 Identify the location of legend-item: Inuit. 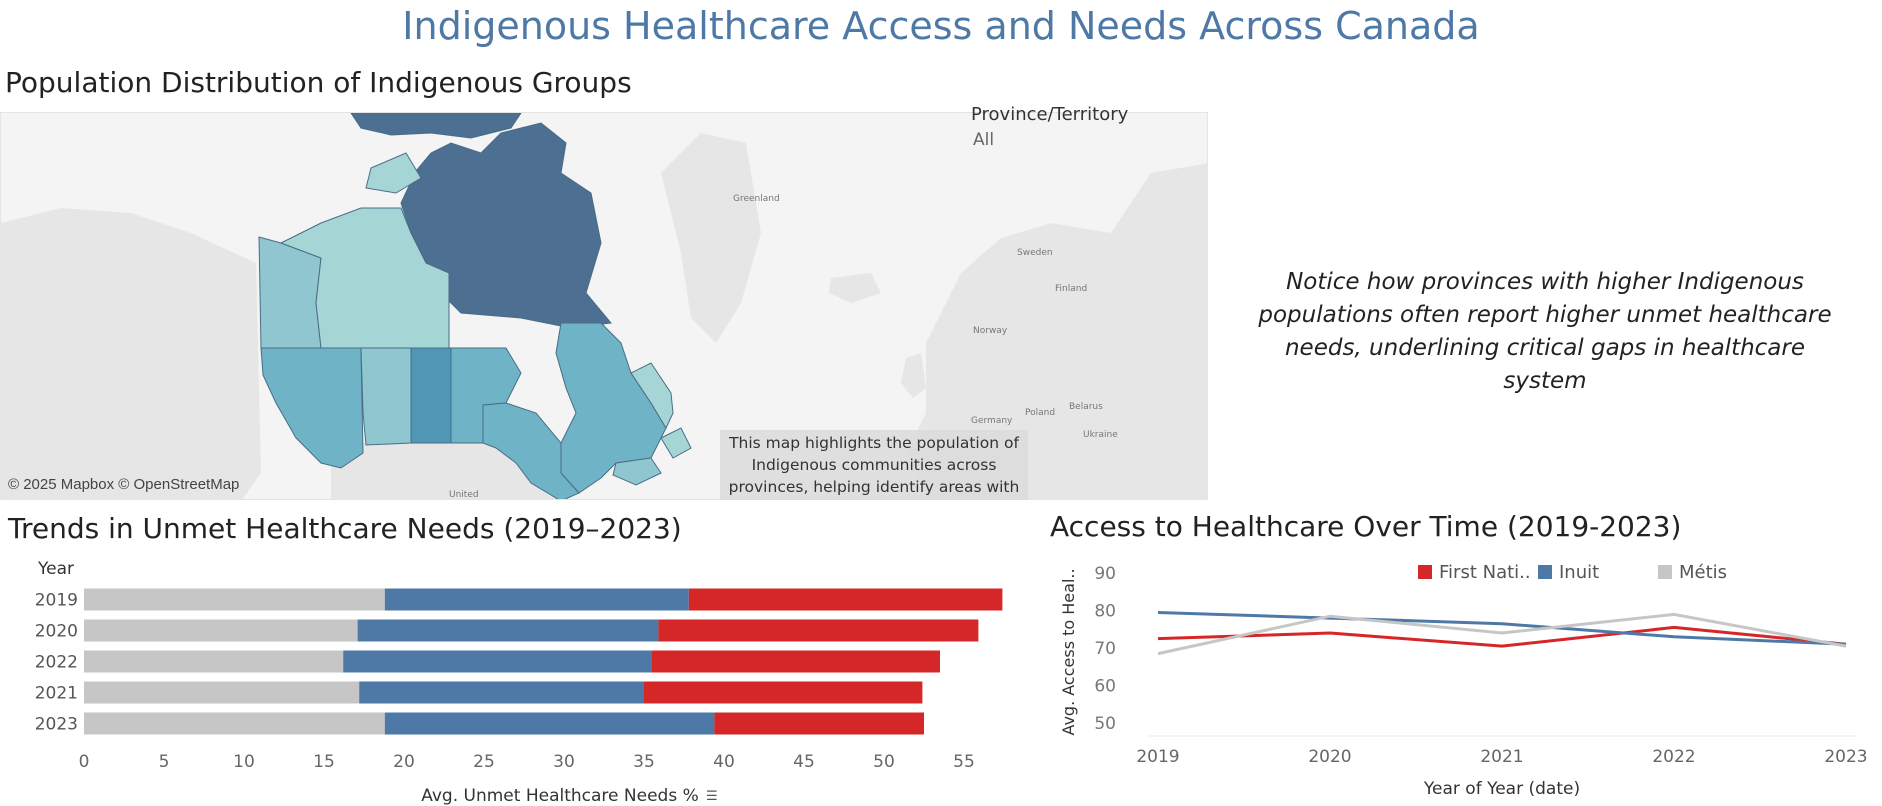
(1568, 572).